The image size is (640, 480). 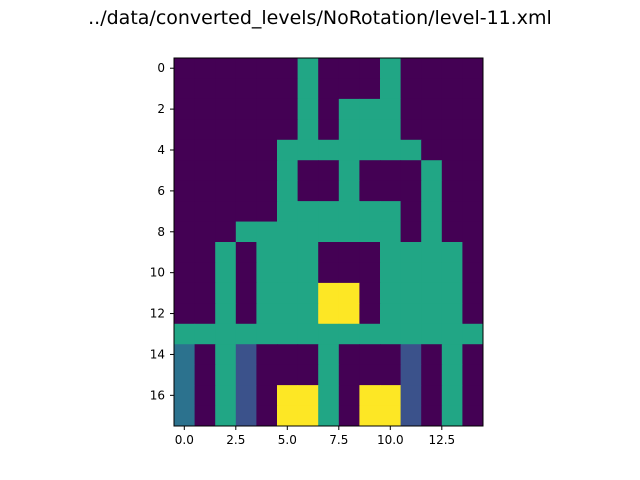 I want to click on y-axis: 0 2 4 6 8 10 12 14 16, so click(x=162, y=231).